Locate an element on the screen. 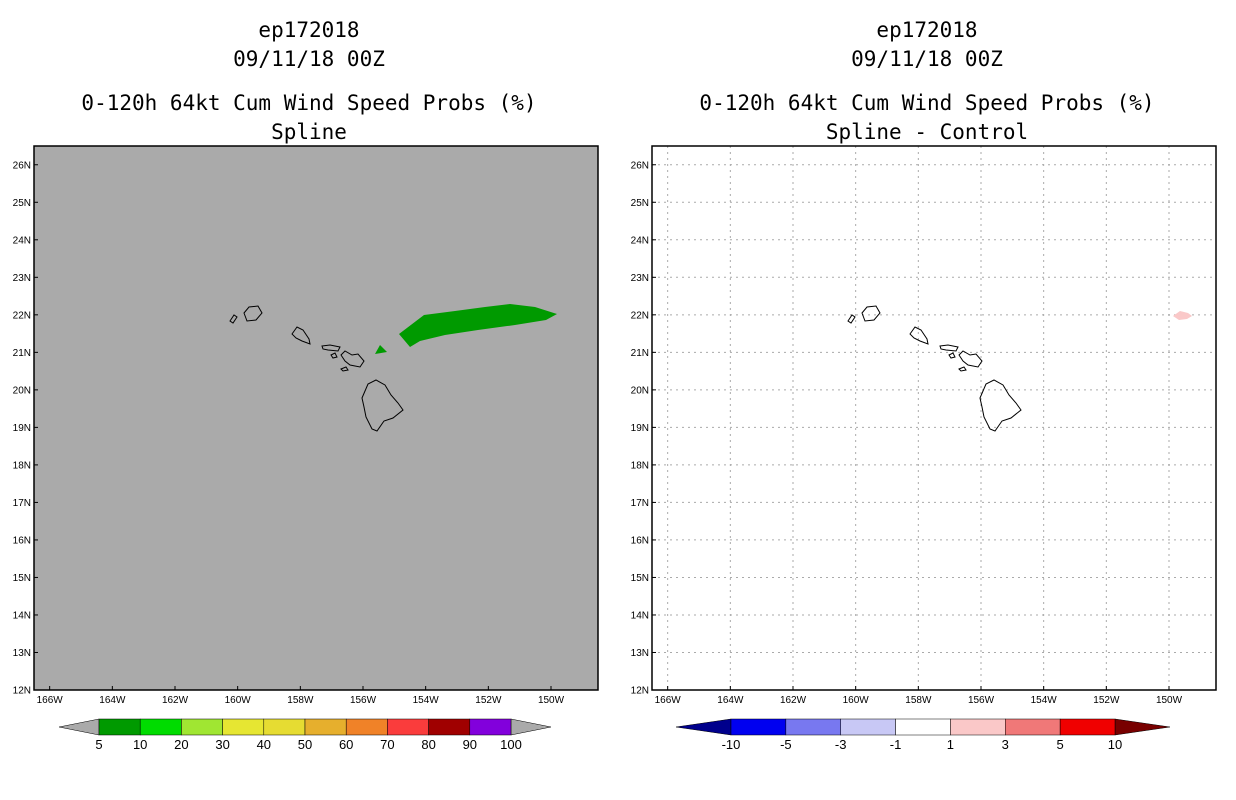 The image size is (1236, 800). lat-label: 23N is located at coordinates (22, 278).